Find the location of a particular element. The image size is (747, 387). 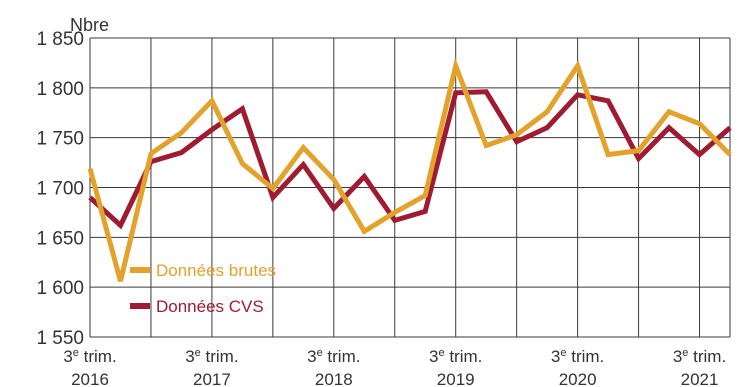

legend: Données brutes Données CVS is located at coordinates (203, 288).